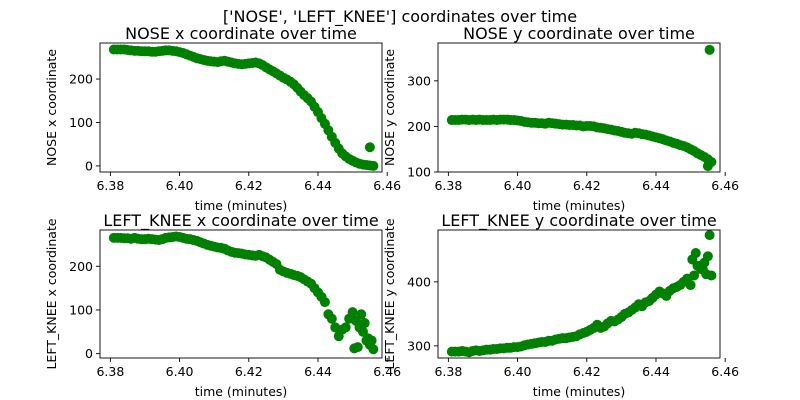 Image resolution: width=800 pixels, height=400 pixels. What do you see at coordinates (579, 33) in the screenshot?
I see `subplot-title: NOSE y coordinate over time` at bounding box center [579, 33].